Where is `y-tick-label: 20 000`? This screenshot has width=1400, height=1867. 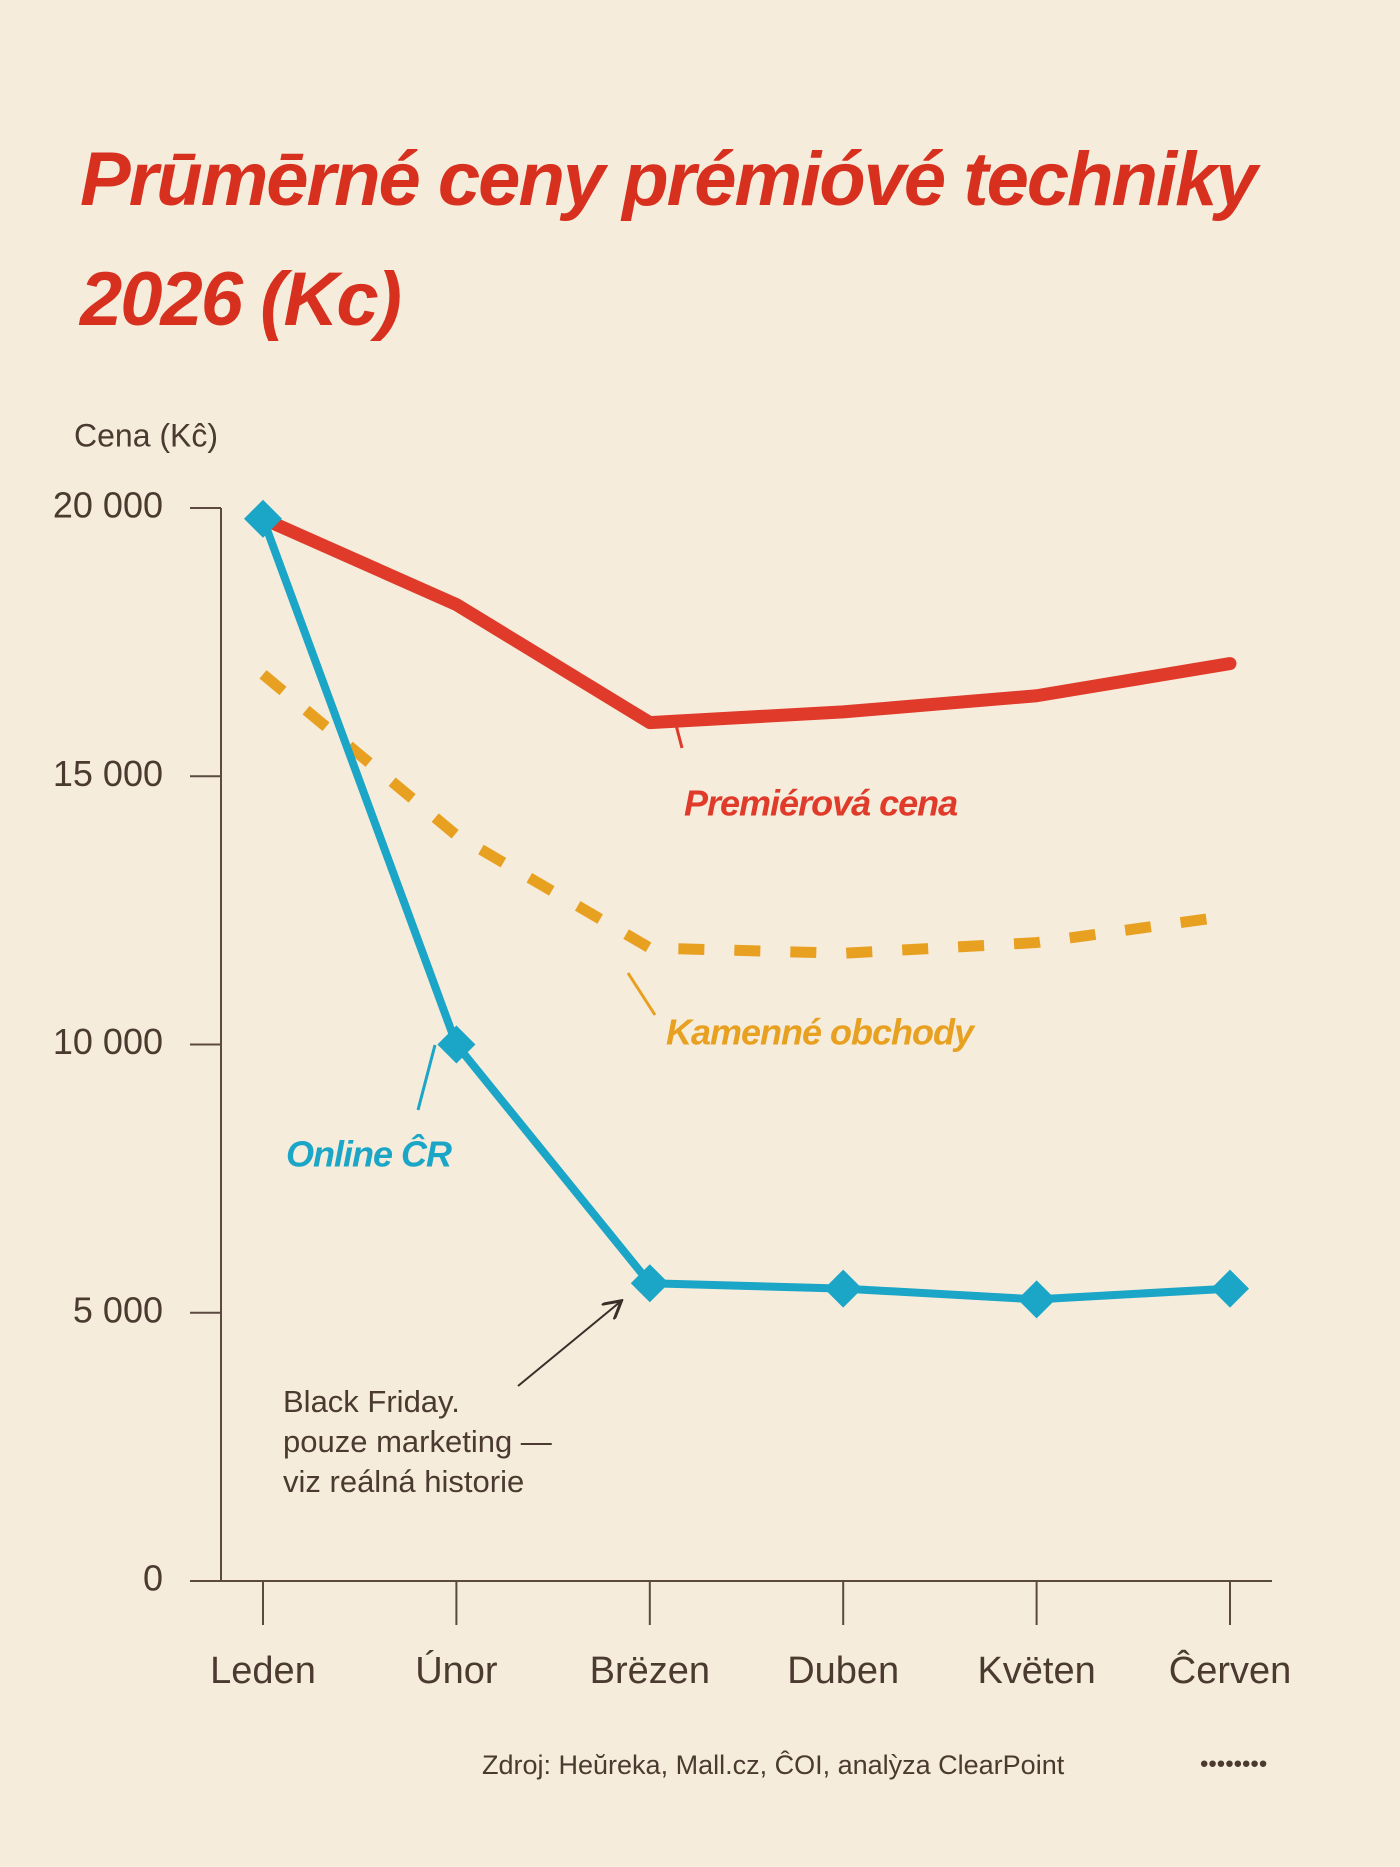 y-tick-label: 20 000 is located at coordinates (108, 505).